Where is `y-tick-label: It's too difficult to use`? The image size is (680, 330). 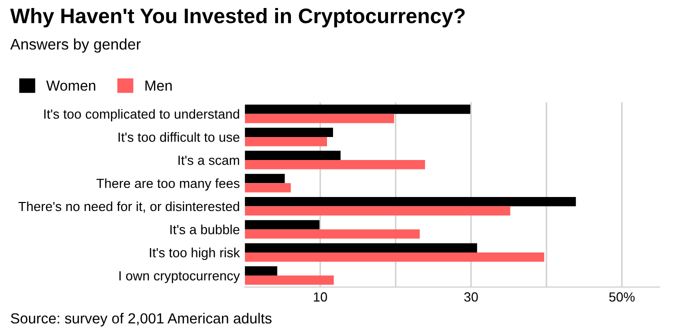 y-tick-label: It's too difficult to use is located at coordinates (179, 137).